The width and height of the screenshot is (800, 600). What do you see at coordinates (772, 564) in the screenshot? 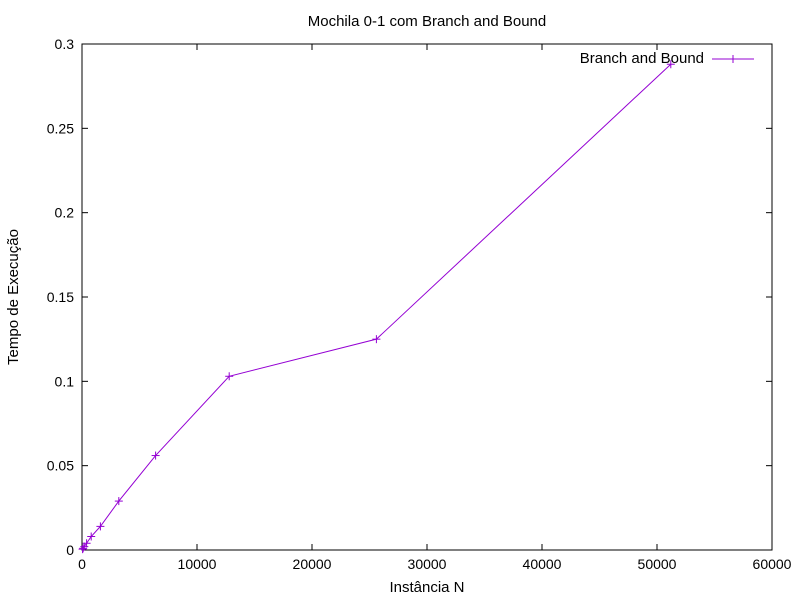
I see `x-tick-label: 60000` at bounding box center [772, 564].